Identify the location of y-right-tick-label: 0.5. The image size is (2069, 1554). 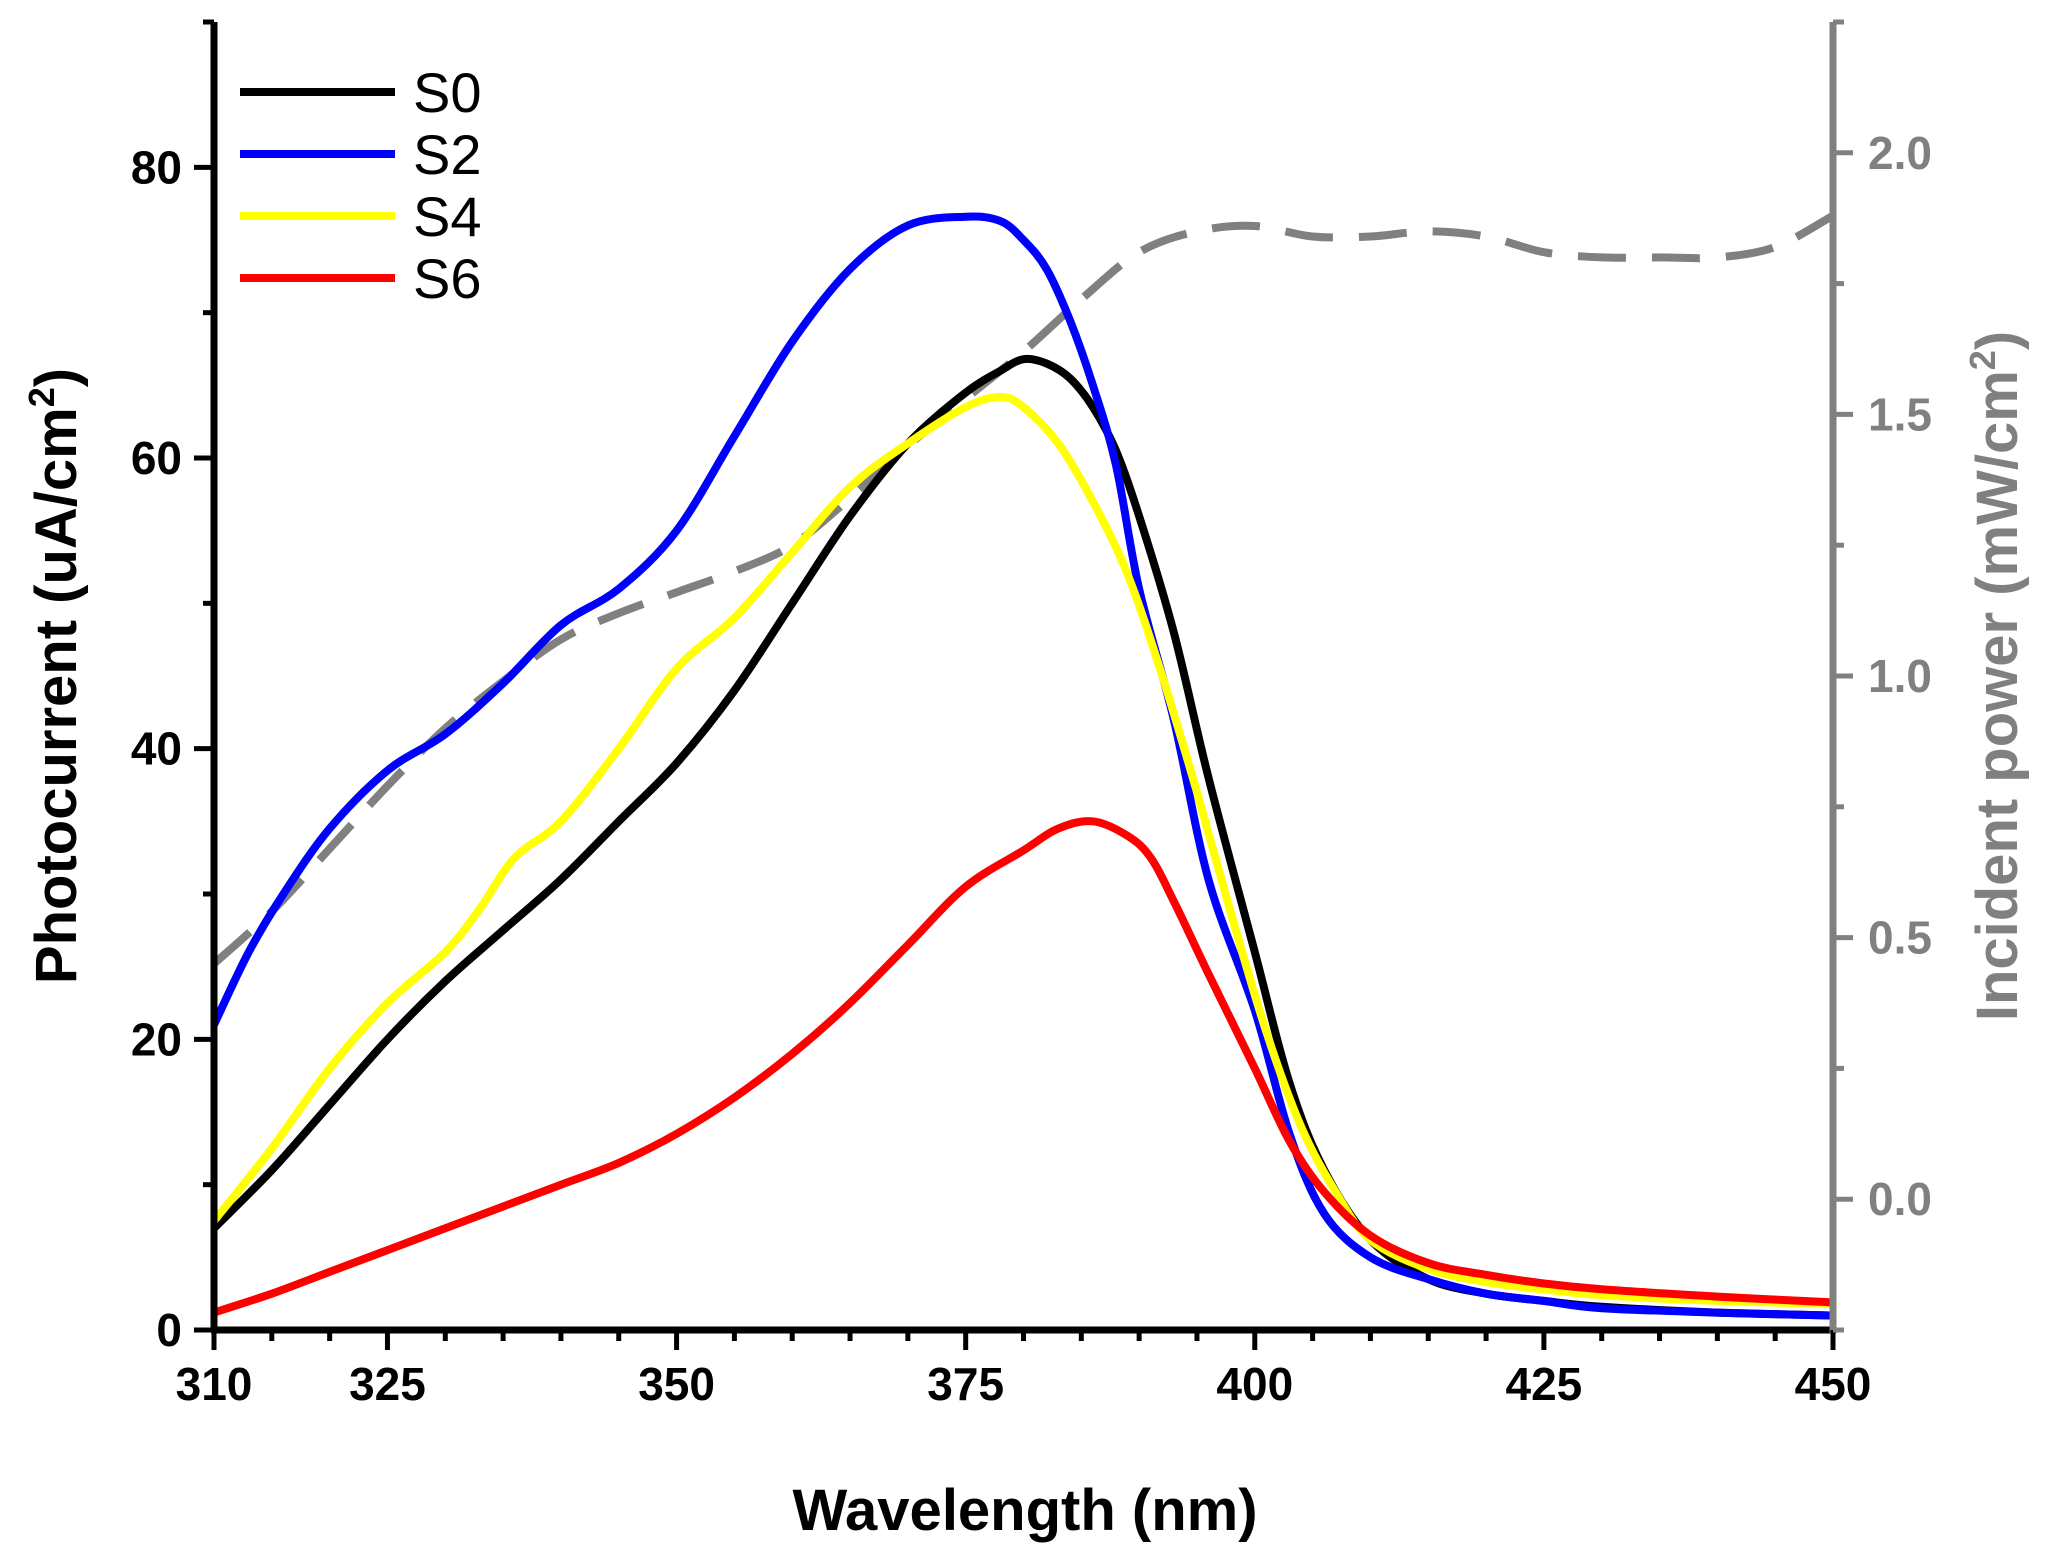
(1900, 938).